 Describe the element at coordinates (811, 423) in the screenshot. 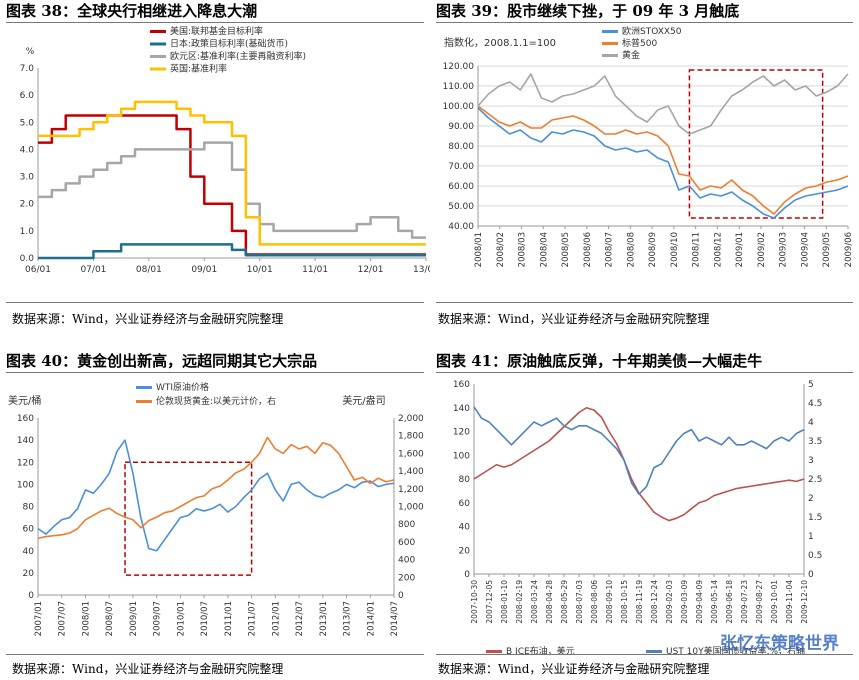

I see `y2-tick-label: 4` at that location.